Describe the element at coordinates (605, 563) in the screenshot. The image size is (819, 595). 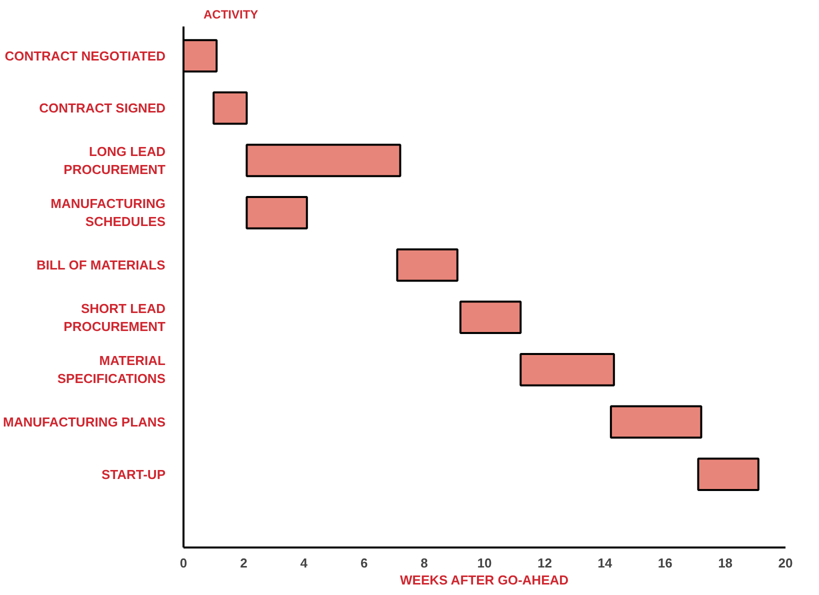
I see `x-tick-label: 14` at that location.